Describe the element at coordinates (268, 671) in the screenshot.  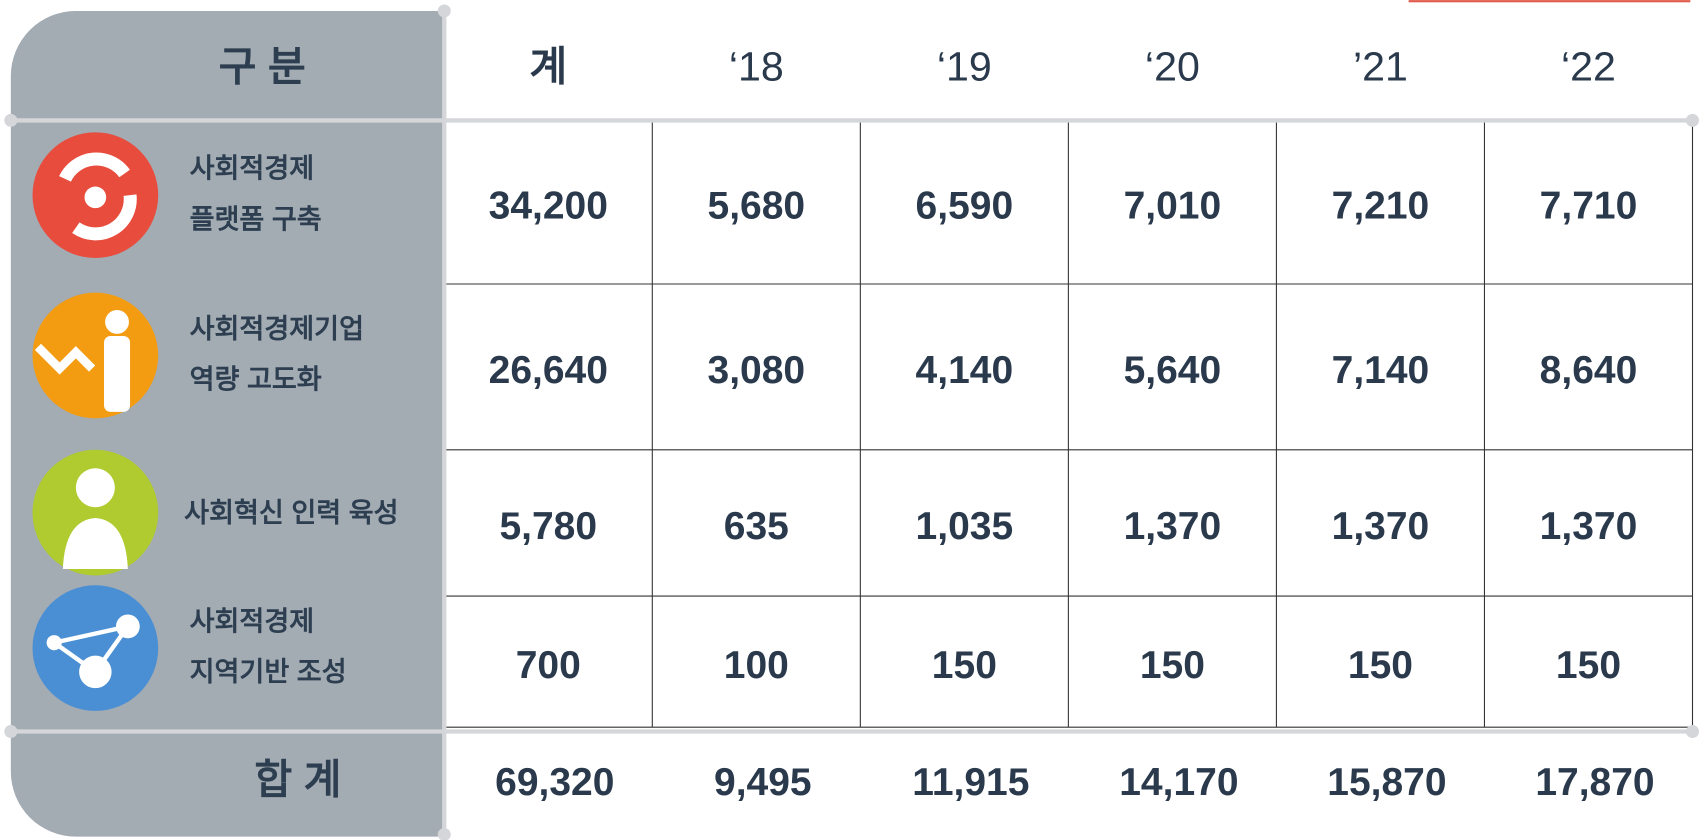
I see `row-label: 지역기반 조성` at that location.